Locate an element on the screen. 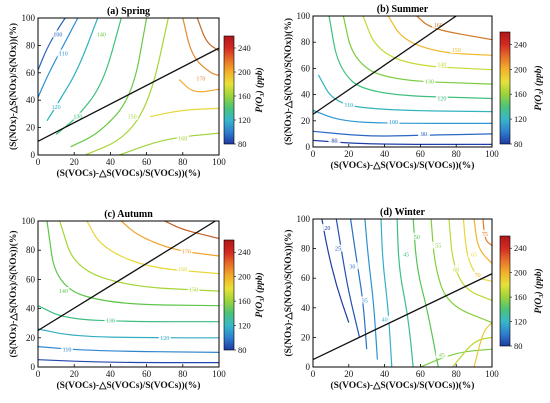 This screenshot has width=550, height=403. colorbar-tick-label: 200 is located at coordinates (244, 277).